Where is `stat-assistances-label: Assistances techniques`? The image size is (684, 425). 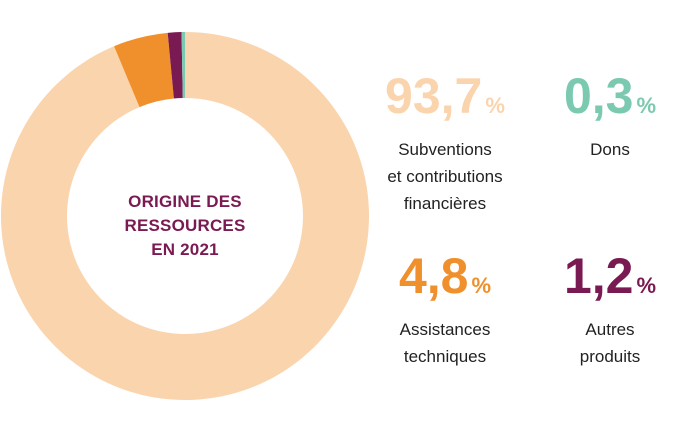
stat-assistances-label: Assistances techniques is located at coordinates (445, 343).